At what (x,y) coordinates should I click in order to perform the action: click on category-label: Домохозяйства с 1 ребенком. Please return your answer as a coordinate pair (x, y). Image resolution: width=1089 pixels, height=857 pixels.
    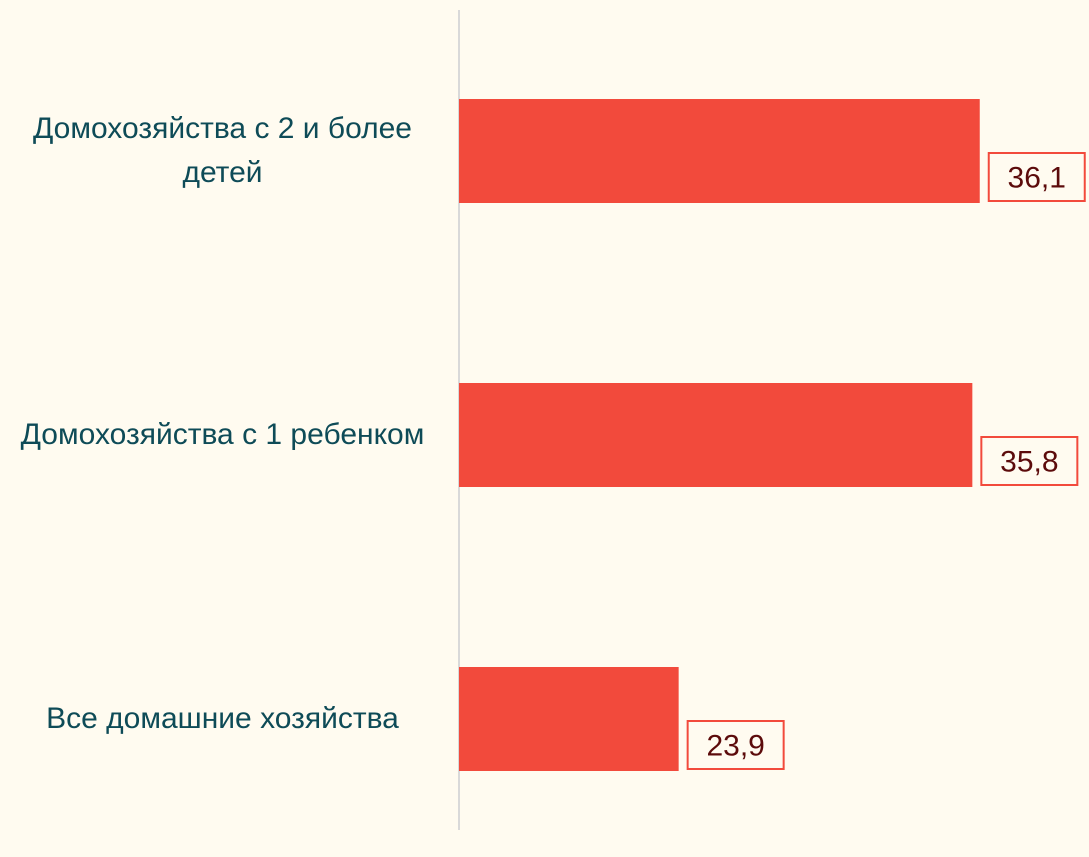
    Looking at the image, I should click on (222, 434).